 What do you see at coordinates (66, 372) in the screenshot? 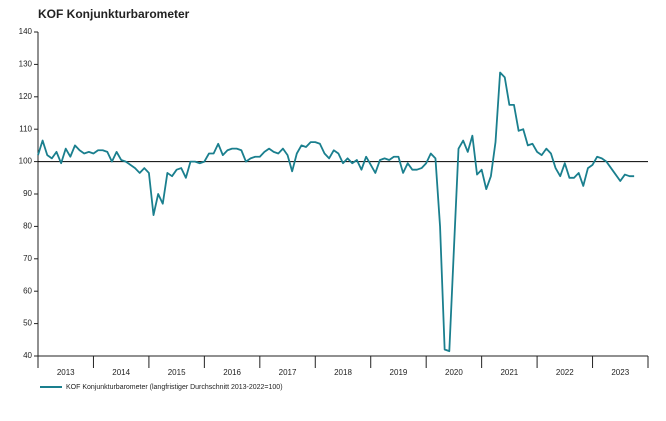
I see `x-tick-label: 2013` at bounding box center [66, 372].